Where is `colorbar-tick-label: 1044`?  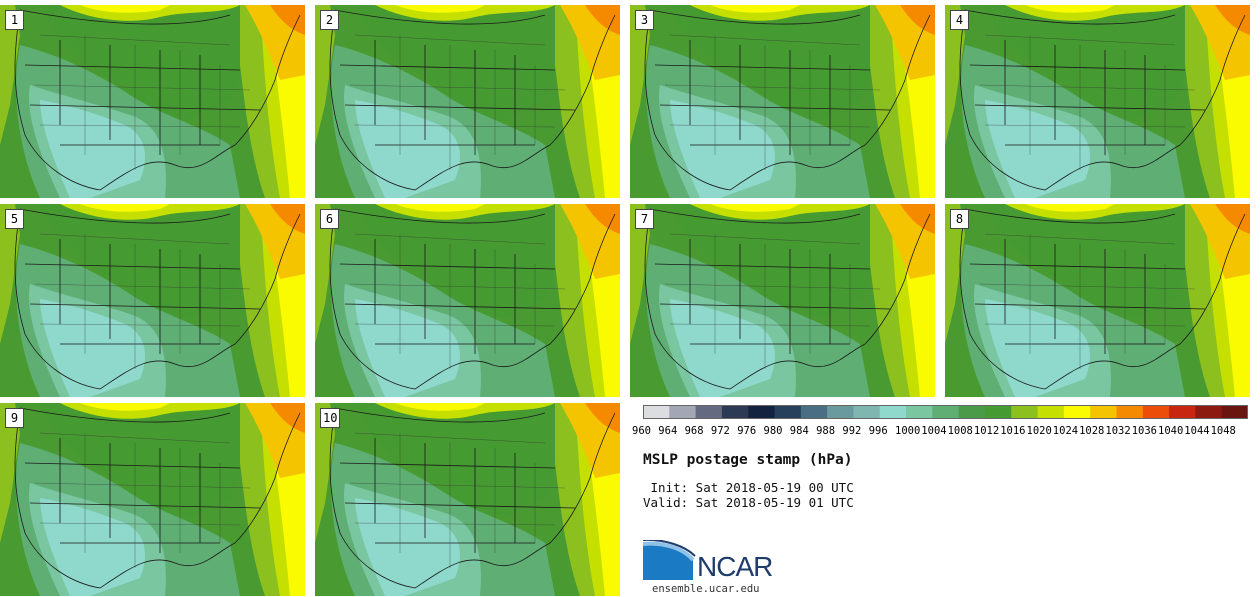
colorbar-tick-label: 1044 is located at coordinates (1197, 431).